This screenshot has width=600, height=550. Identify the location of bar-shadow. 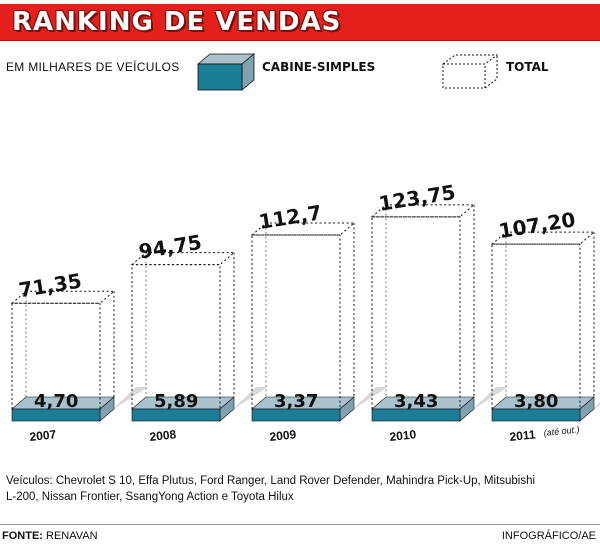
(590, 411).